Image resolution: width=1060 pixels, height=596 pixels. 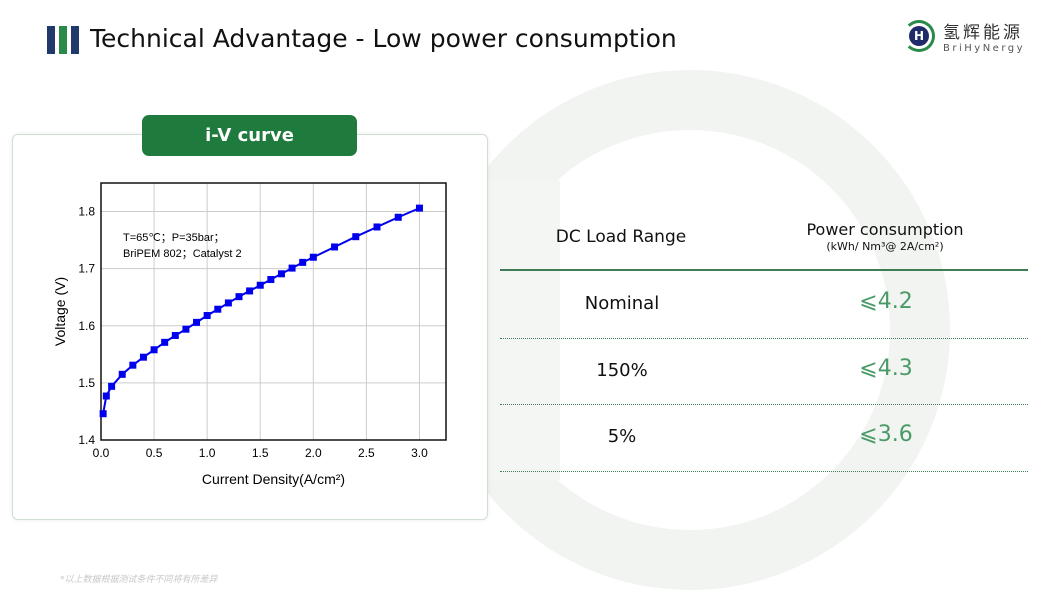 I want to click on y-tick-label: 1.7, so click(x=86, y=269).